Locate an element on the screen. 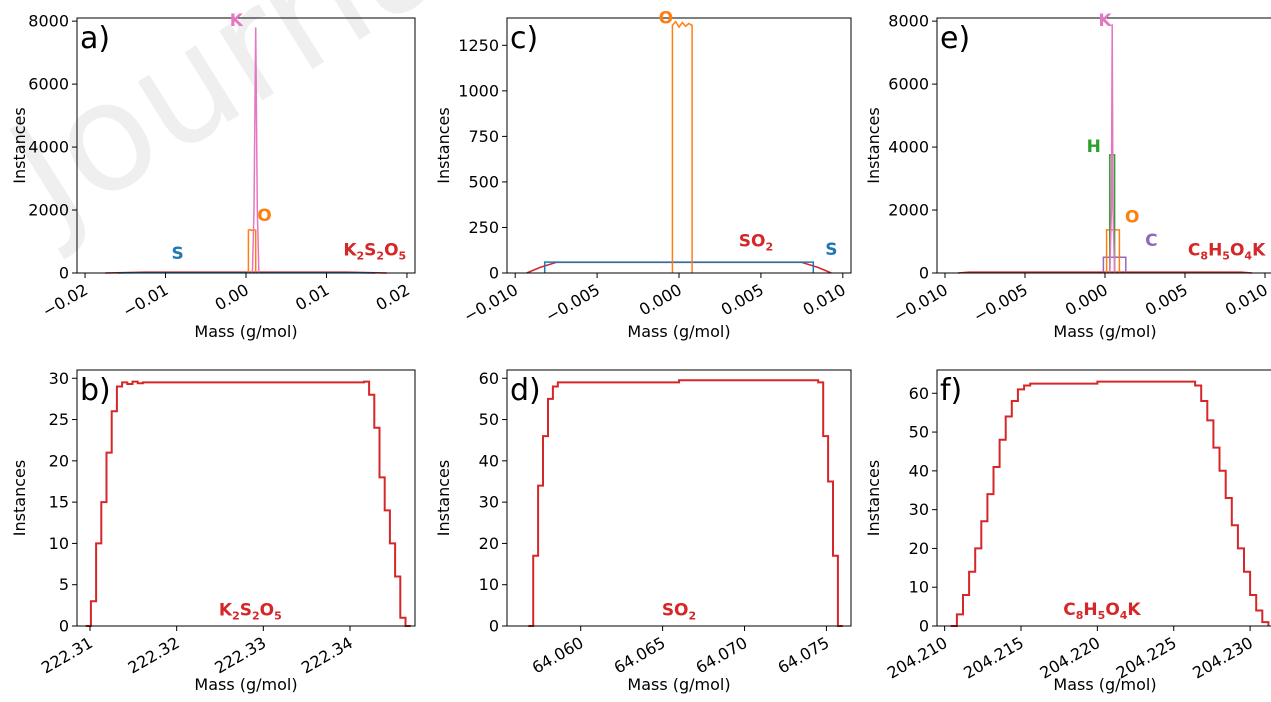 Image resolution: width=1271 pixels, height=702 pixels. element-label-S: S is located at coordinates (831, 250).